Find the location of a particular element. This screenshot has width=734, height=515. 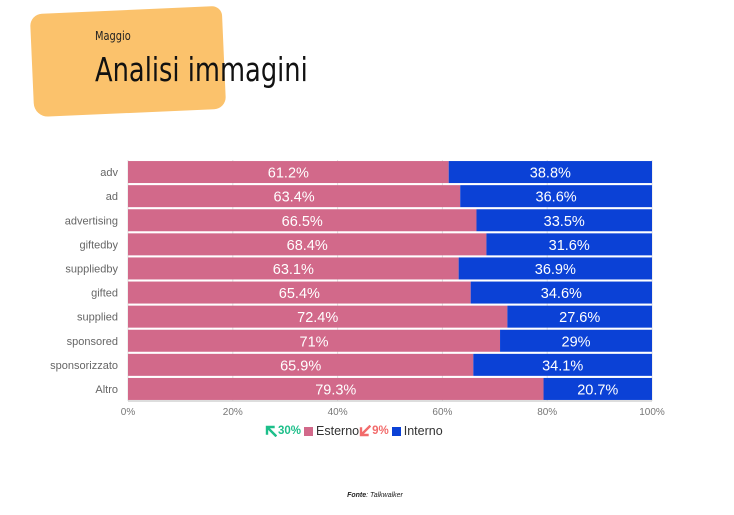

data-label-esterno: 65.4% is located at coordinates (299, 294).